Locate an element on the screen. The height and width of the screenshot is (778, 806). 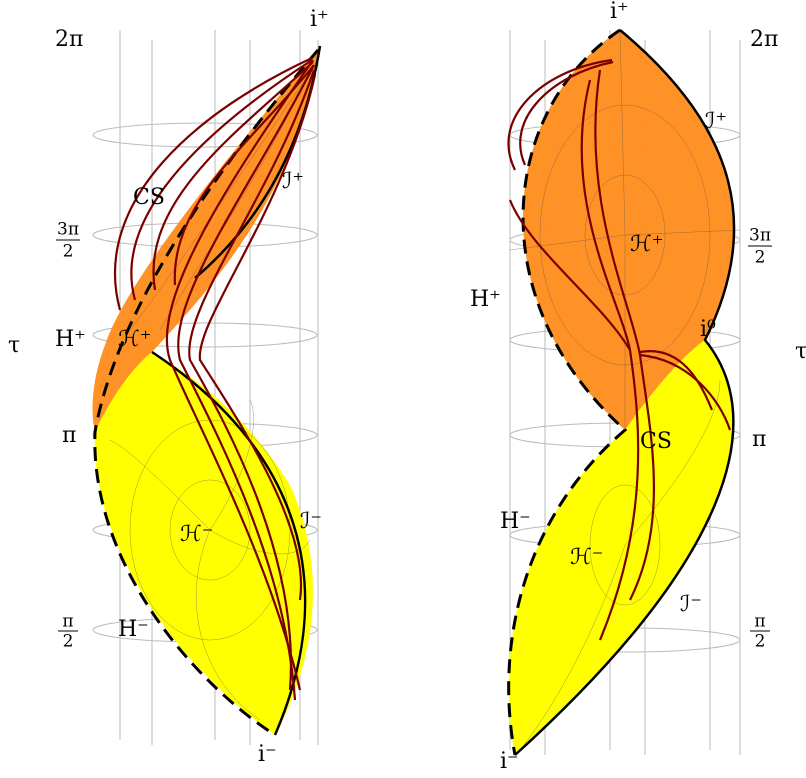
horizon-right is located at coordinates (567, 392).